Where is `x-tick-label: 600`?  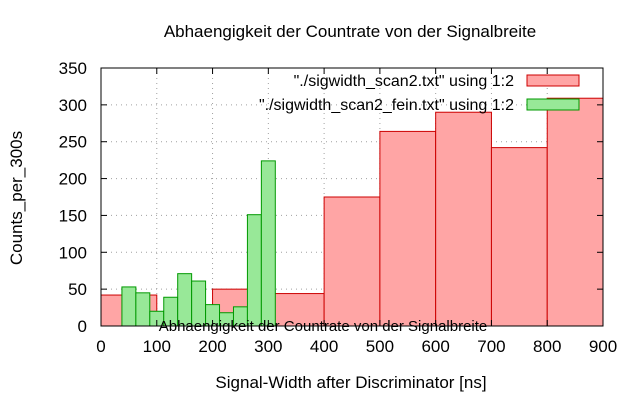
x-tick-label: 600 is located at coordinates (435, 346).